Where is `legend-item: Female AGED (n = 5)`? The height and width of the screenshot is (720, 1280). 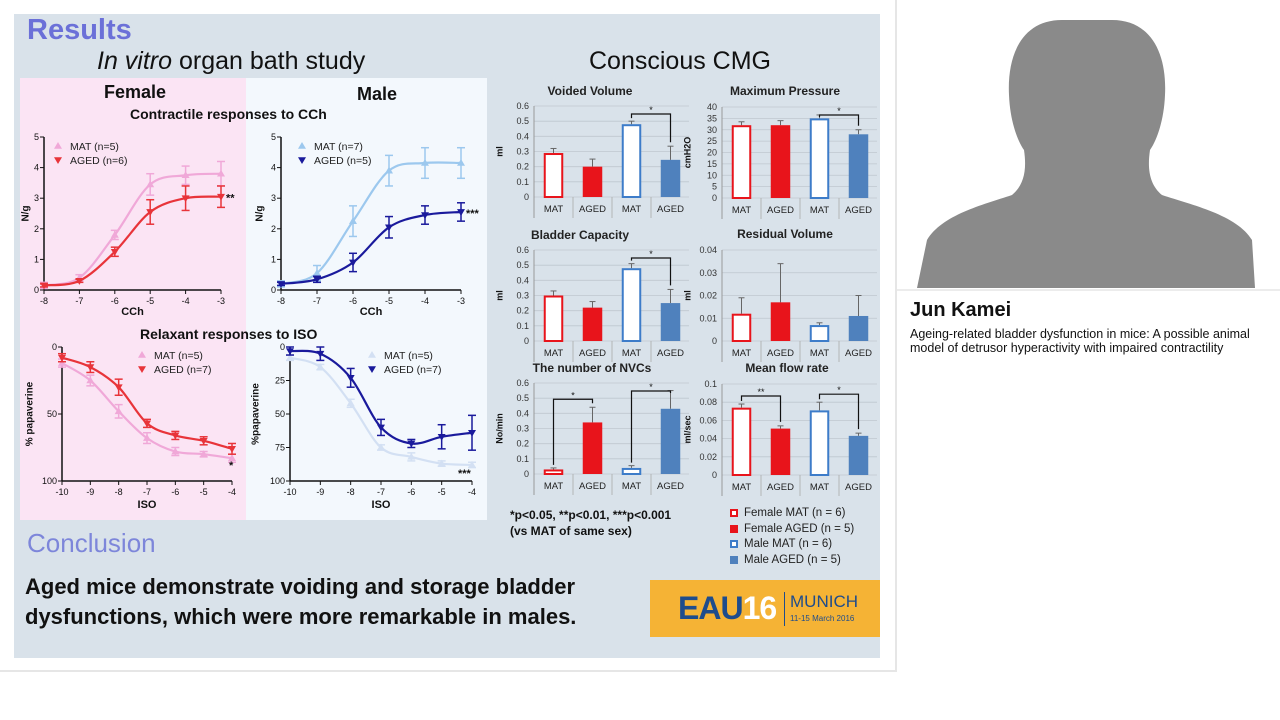
legend-item: Female AGED (n = 5) is located at coordinates (792, 530).